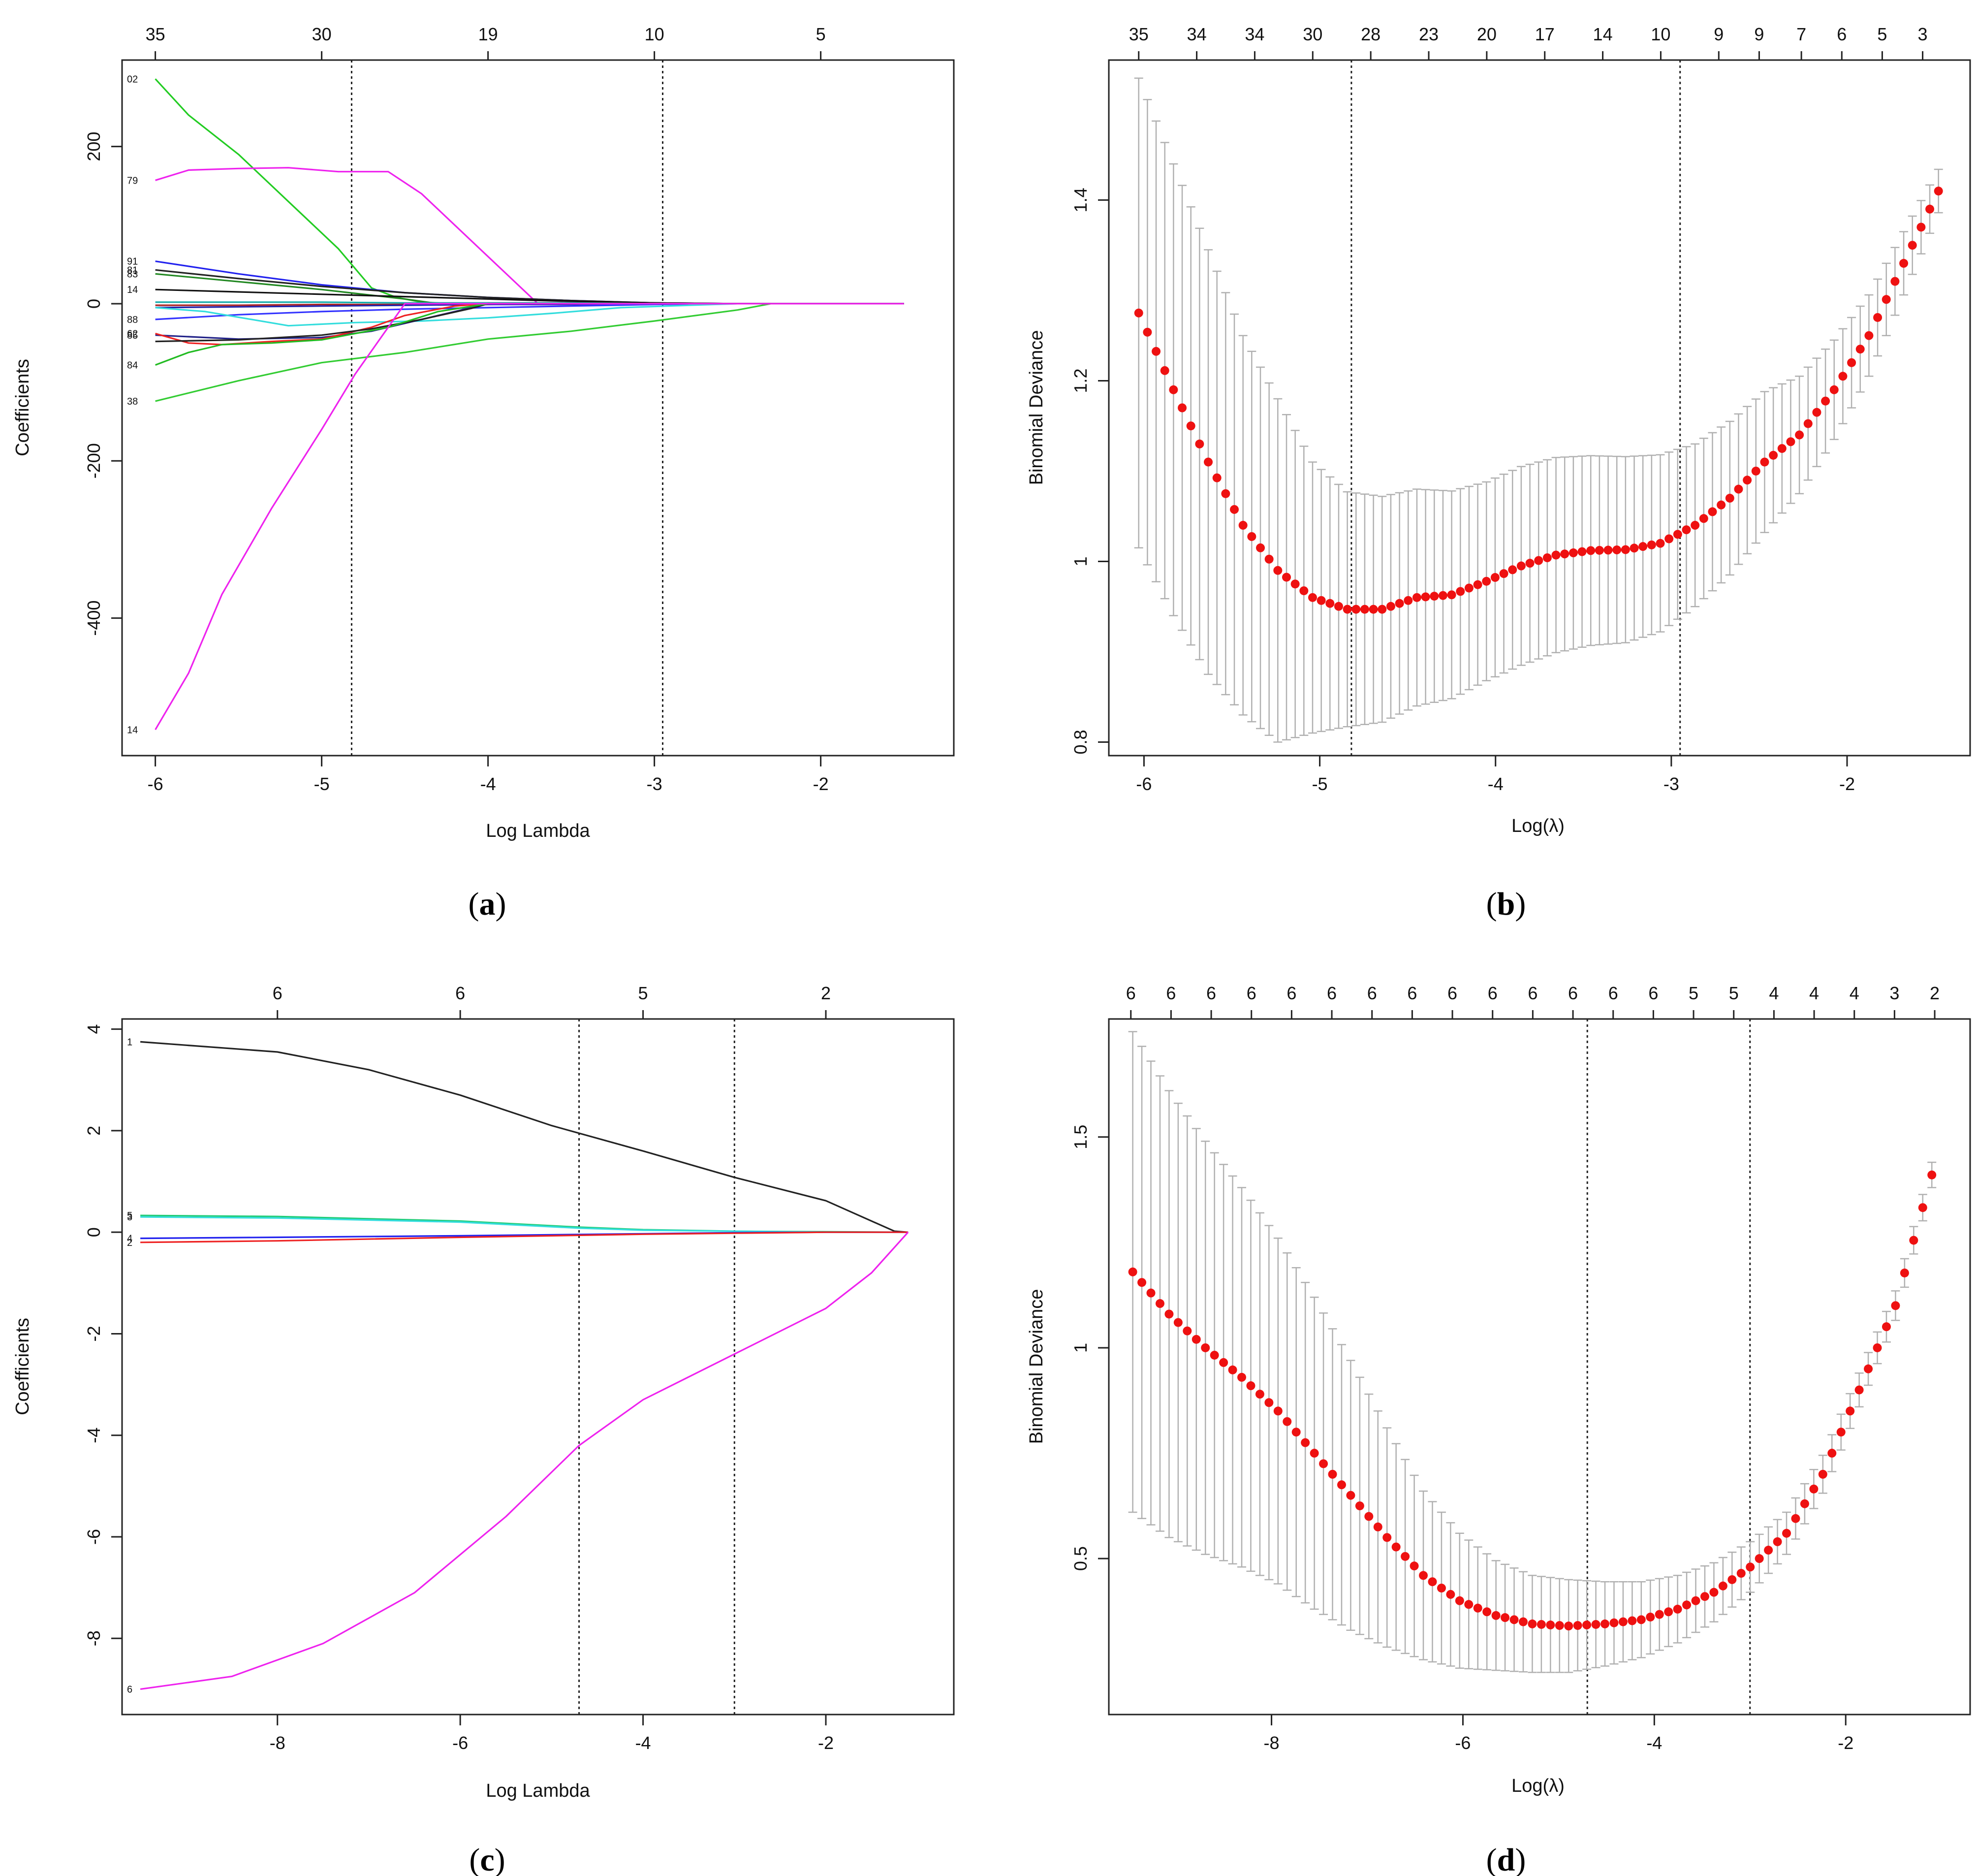 This screenshot has width=1977, height=1876. I want to click on panel-c-top-tick-label-3: 2, so click(826, 993).